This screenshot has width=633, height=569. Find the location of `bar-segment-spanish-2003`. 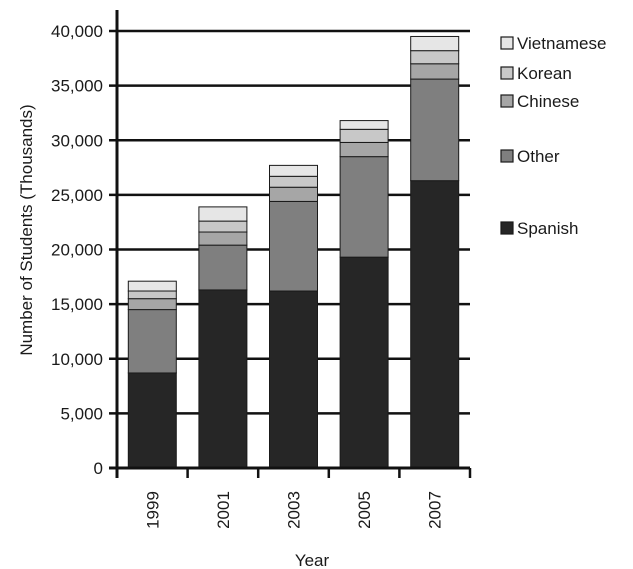

bar-segment-spanish-2003 is located at coordinates (293, 379).